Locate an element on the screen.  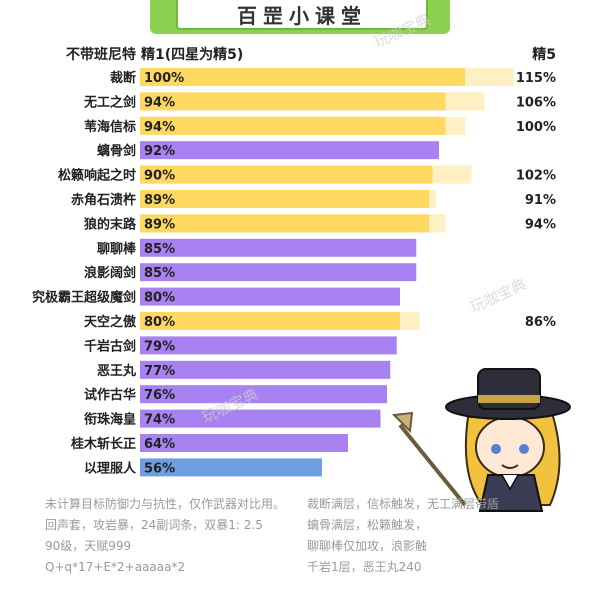
category-label: 无工之剑 is located at coordinates (109, 102).